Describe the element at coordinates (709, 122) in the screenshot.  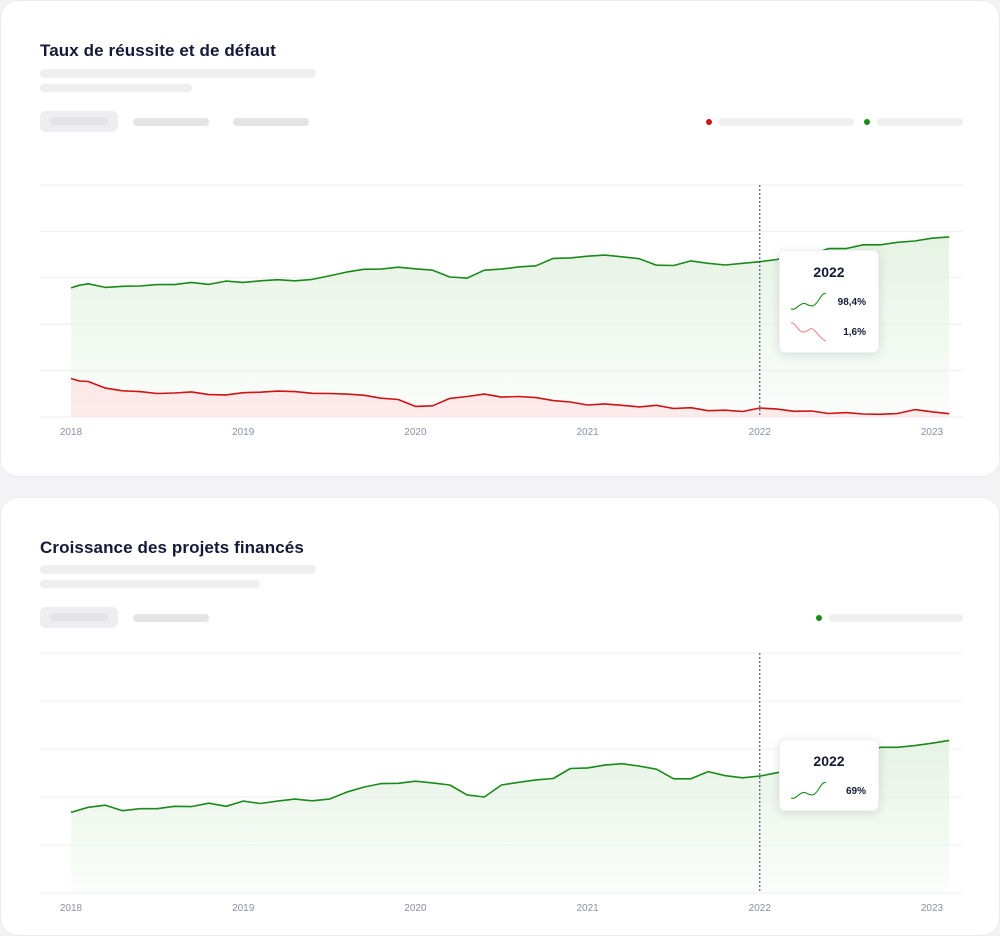
I see `legend-dot-default` at that location.